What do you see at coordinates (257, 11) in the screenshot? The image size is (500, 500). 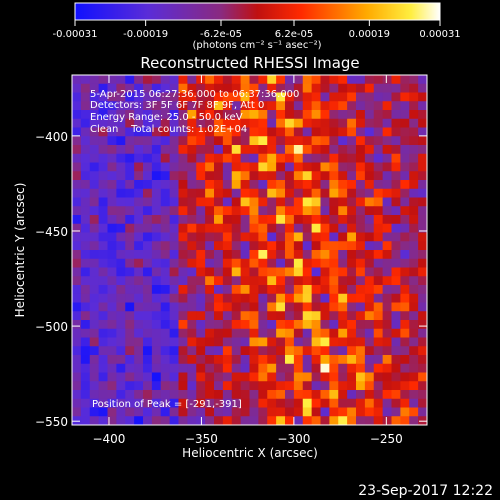 I see `colorbar-gradient` at bounding box center [257, 11].